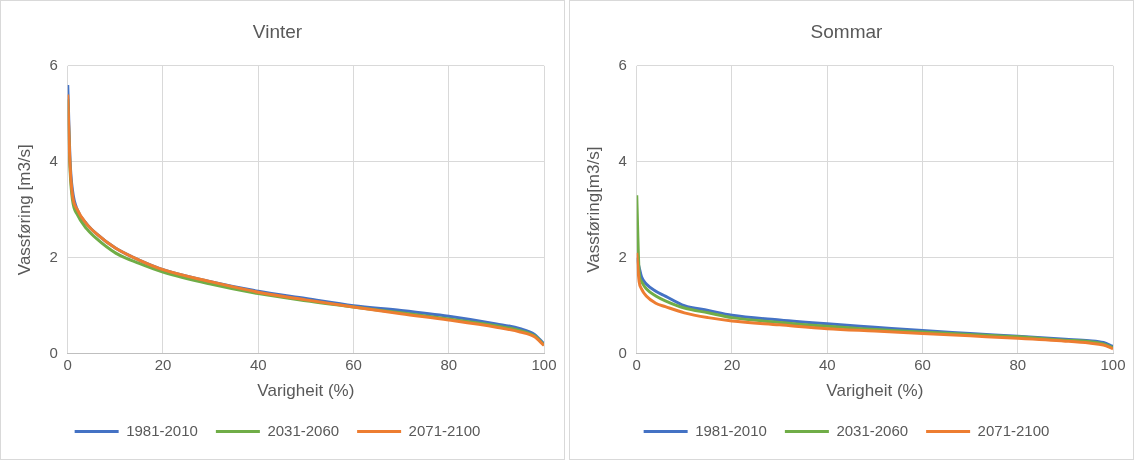 The image size is (1134, 462). Describe the element at coordinates (593, 209) in the screenshot. I see `y-axis-title: Vassføring[m3/s]` at that location.